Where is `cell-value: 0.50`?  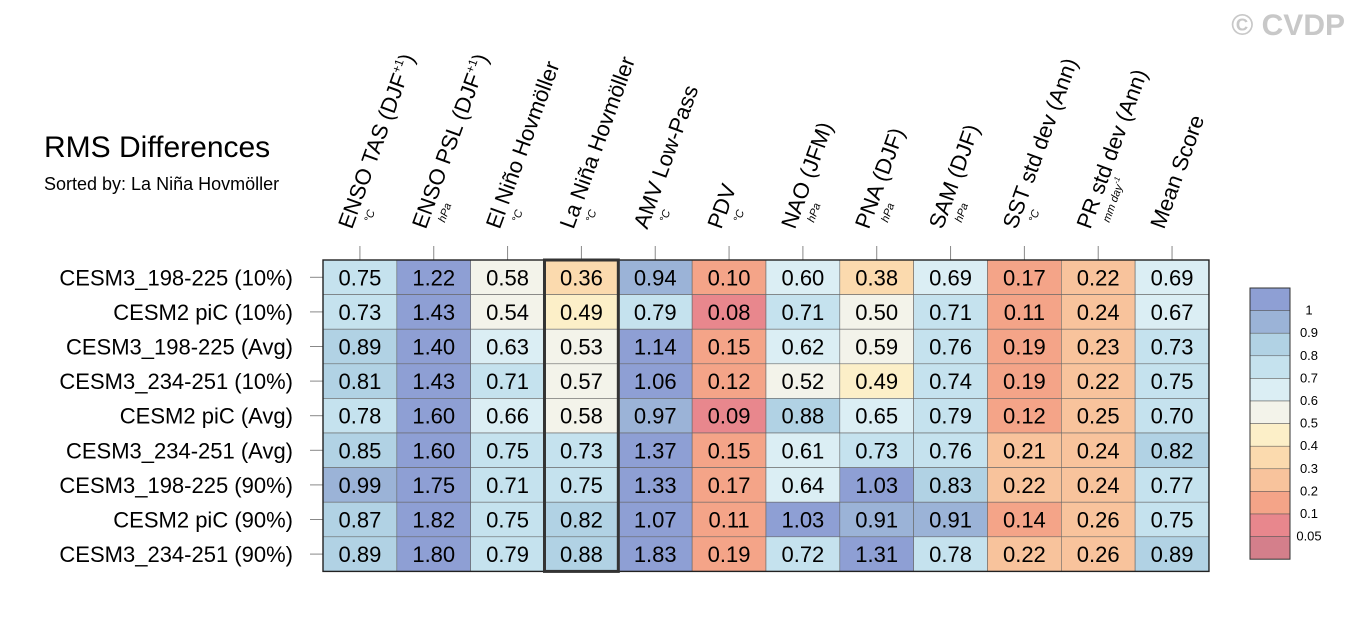
cell-value: 0.50 is located at coordinates (876, 312).